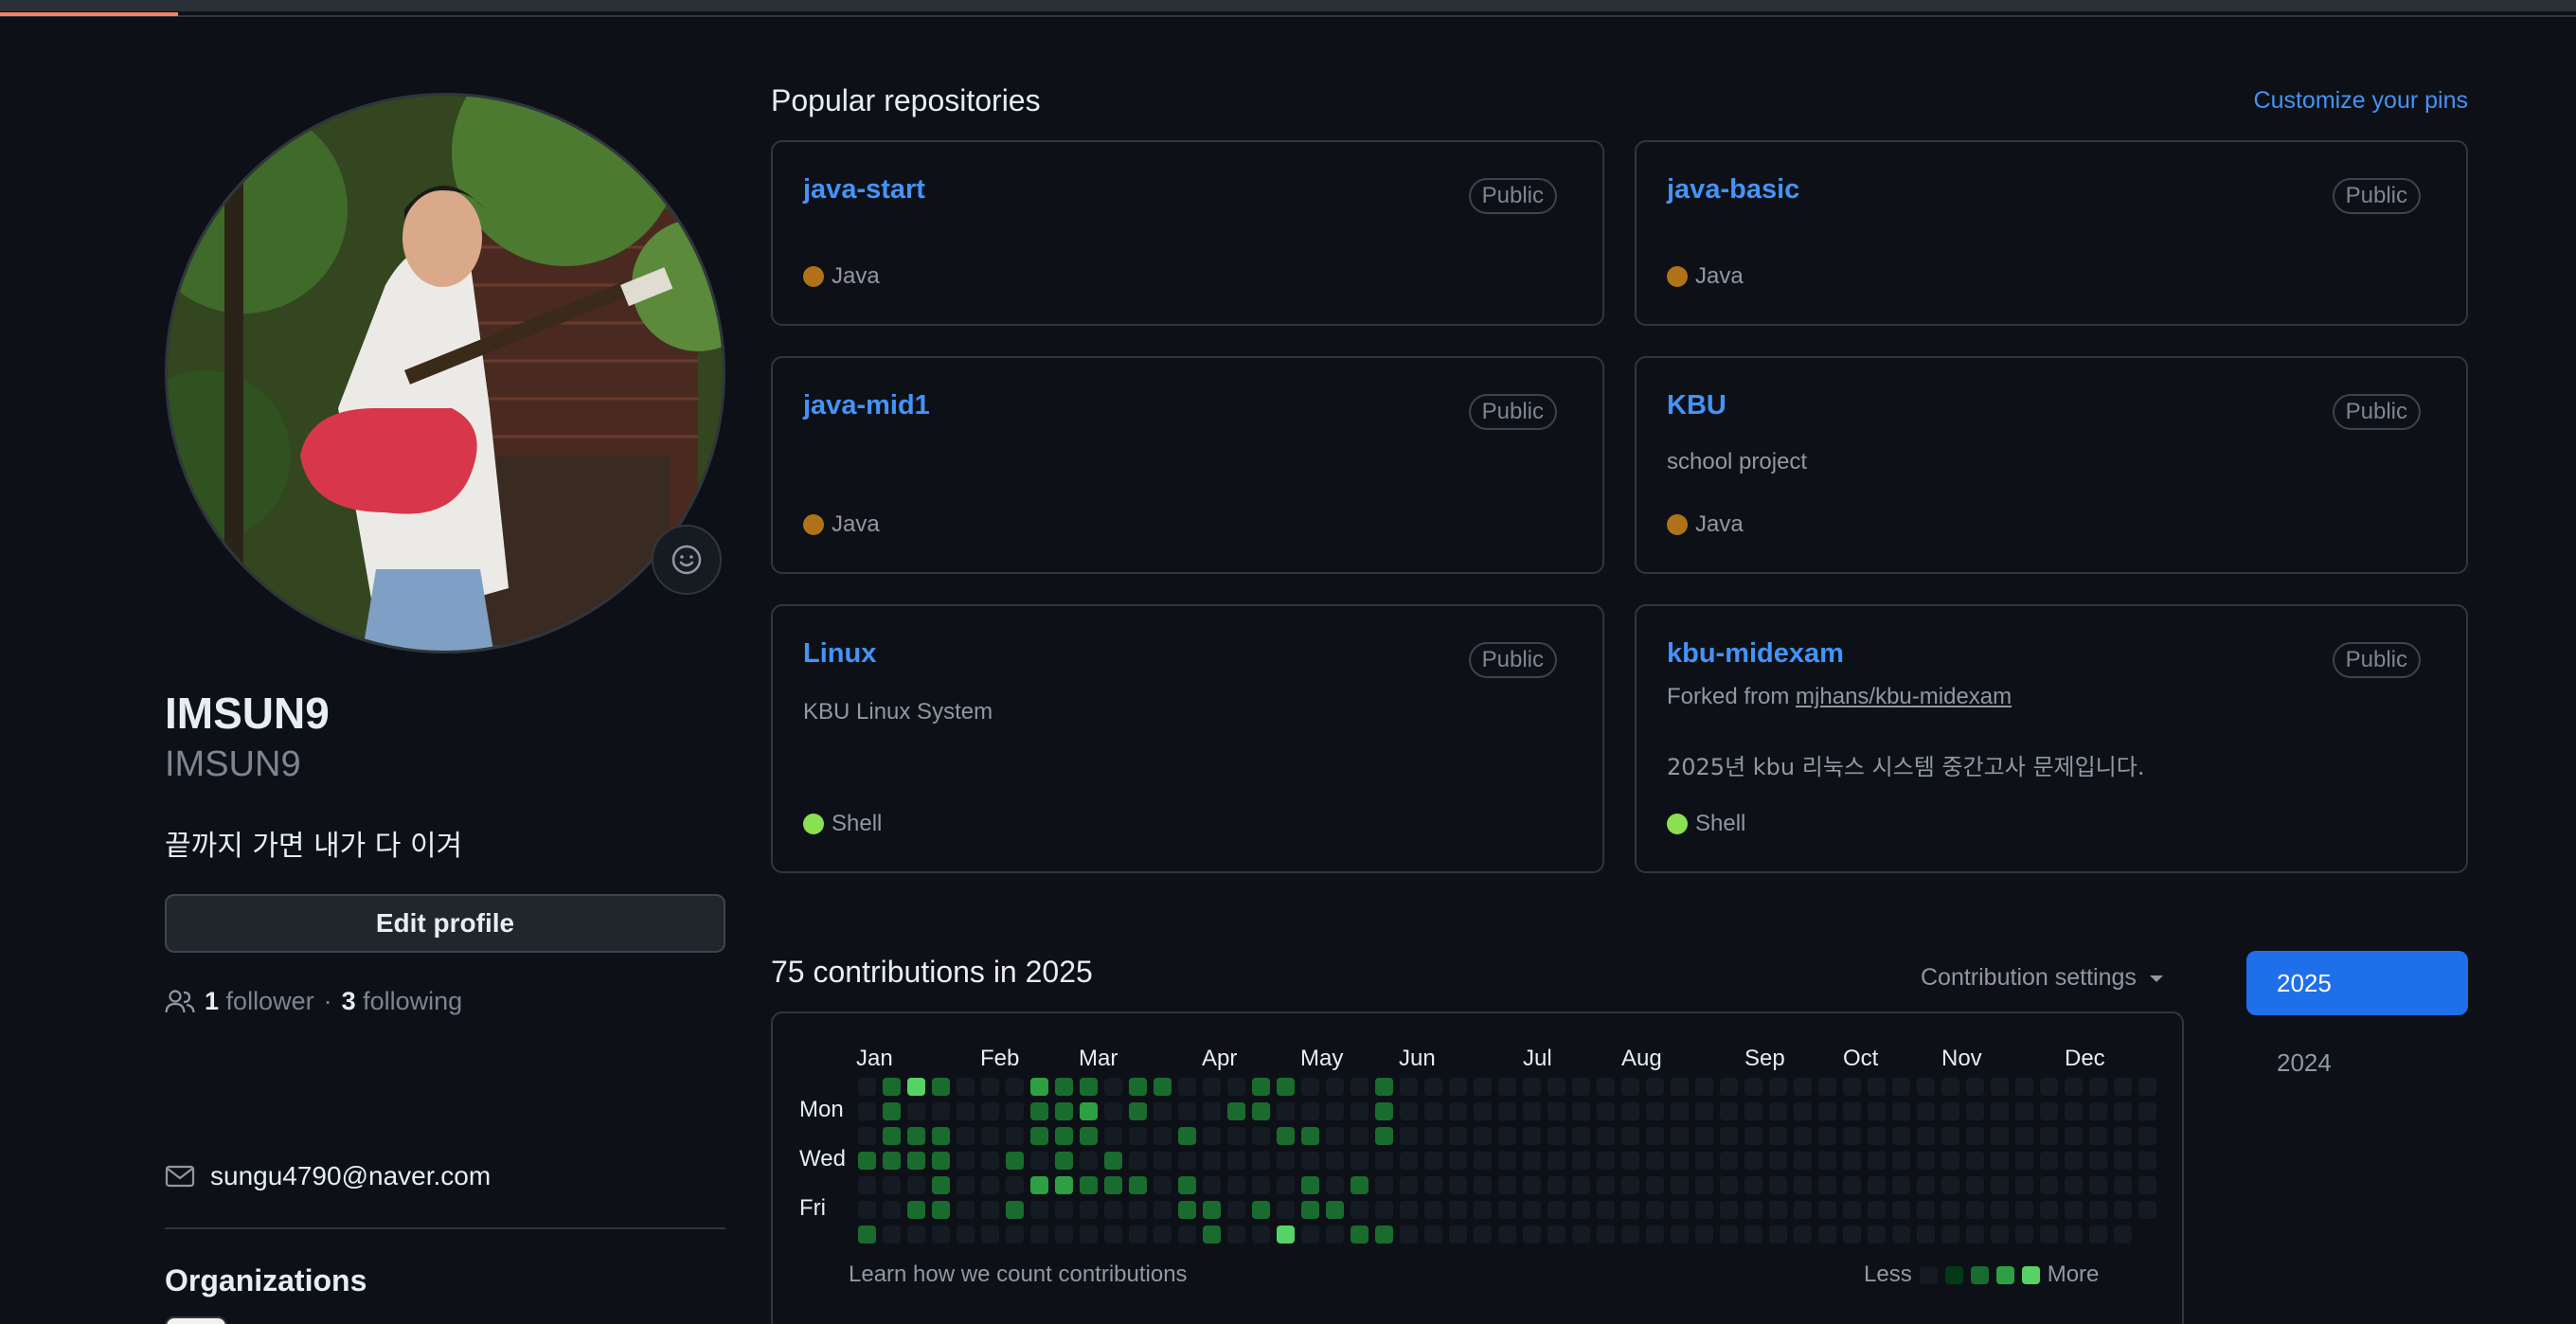  Describe the element at coordinates (445, 373) in the screenshot. I see `avatar` at that location.